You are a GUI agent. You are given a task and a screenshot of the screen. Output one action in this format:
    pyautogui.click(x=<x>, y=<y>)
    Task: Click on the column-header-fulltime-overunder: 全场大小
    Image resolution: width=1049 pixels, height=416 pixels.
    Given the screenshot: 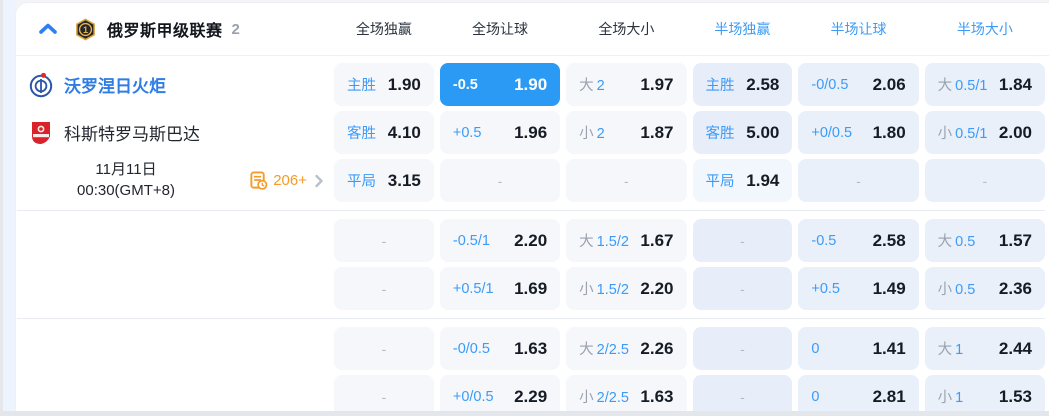 What is the action you would take?
    pyautogui.click(x=626, y=29)
    